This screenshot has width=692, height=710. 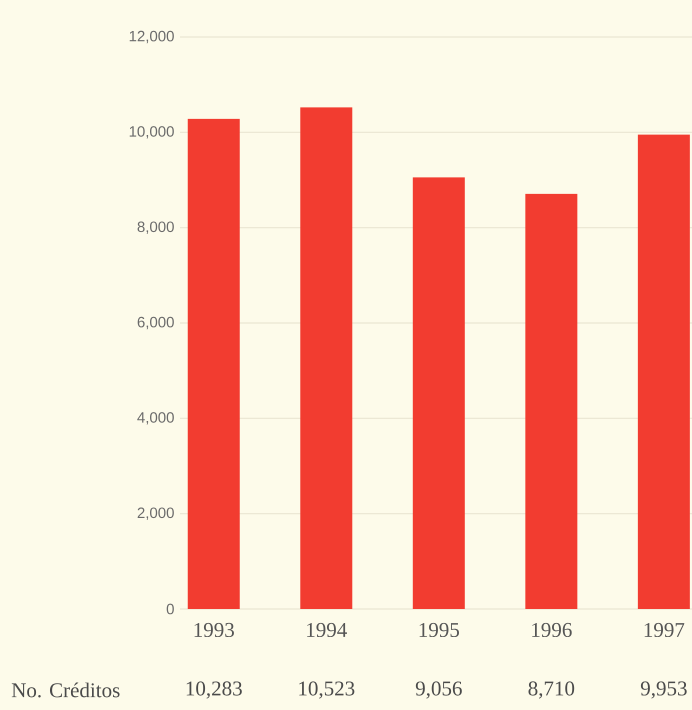 I want to click on y-tick-label: 2,000, so click(x=156, y=513).